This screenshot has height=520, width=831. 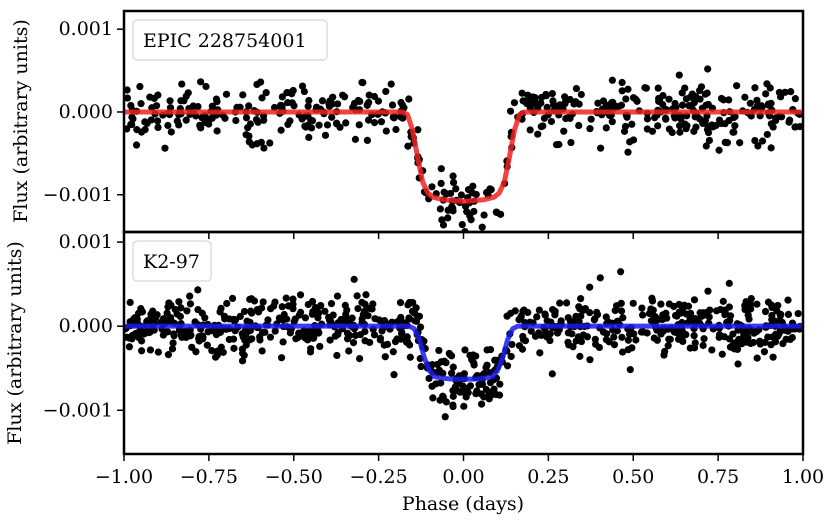 I want to click on y-axis-ticks-bottom: 0.001 0.000 −0.001, so click(x=83, y=326).